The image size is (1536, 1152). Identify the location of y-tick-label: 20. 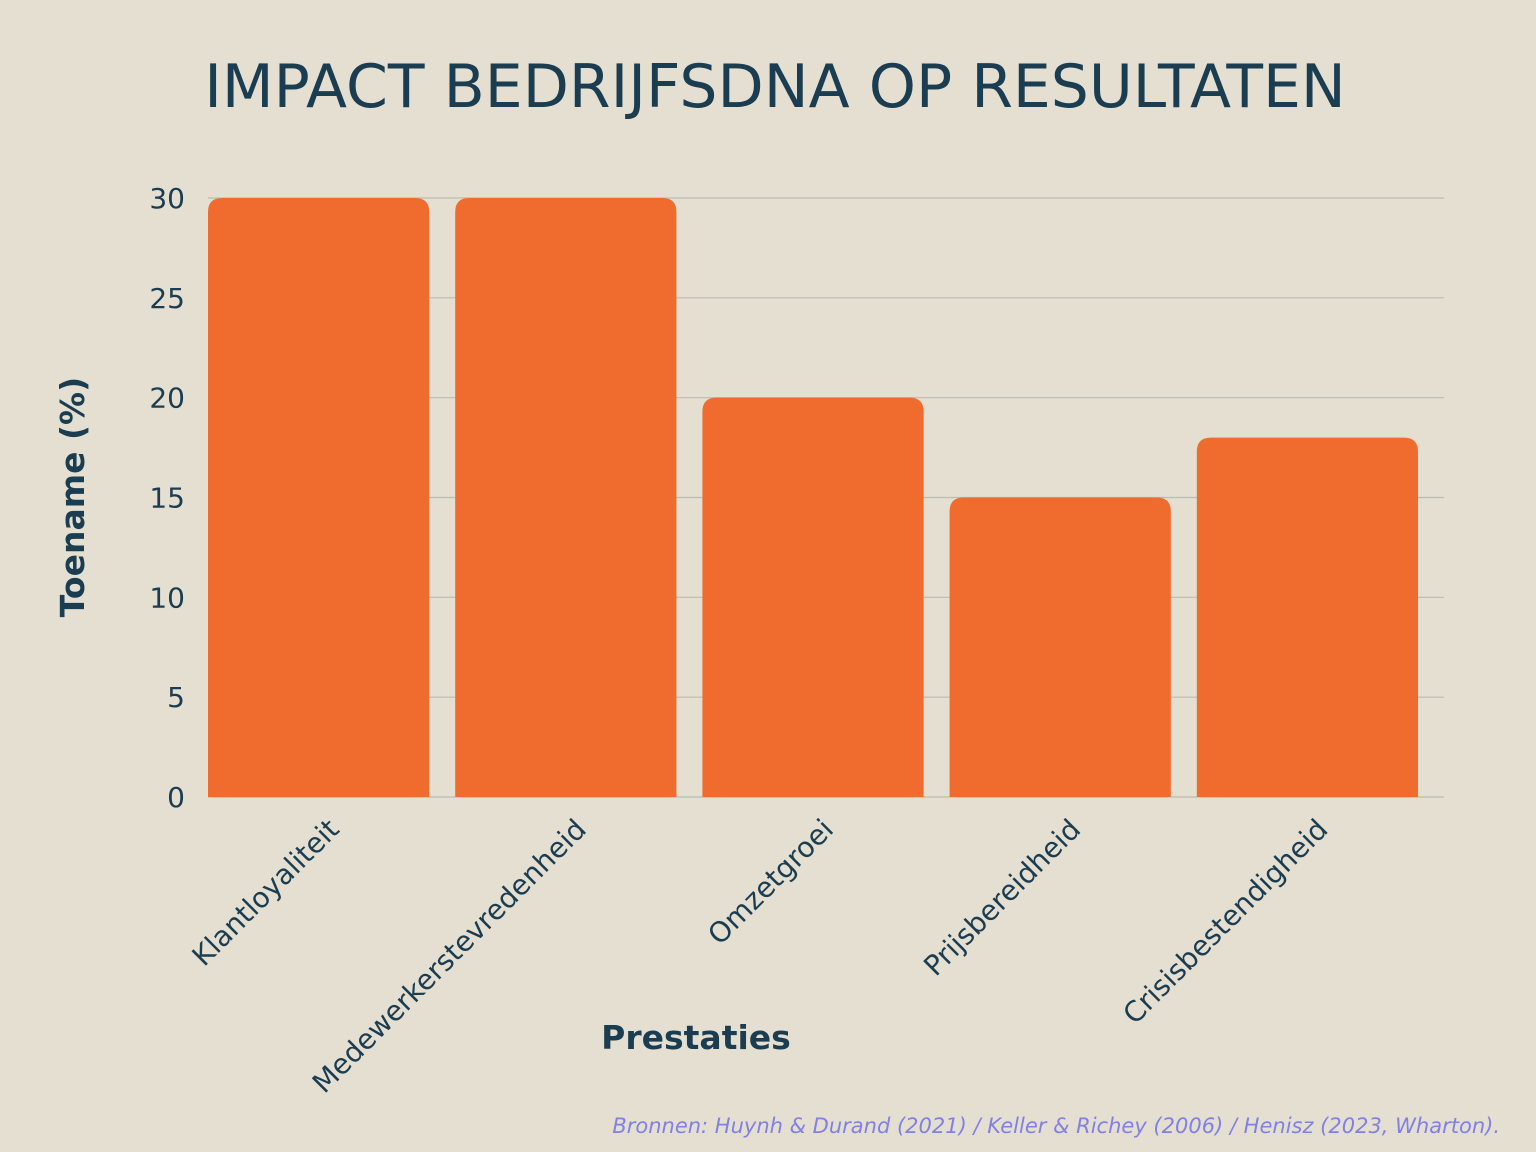
(167, 398).